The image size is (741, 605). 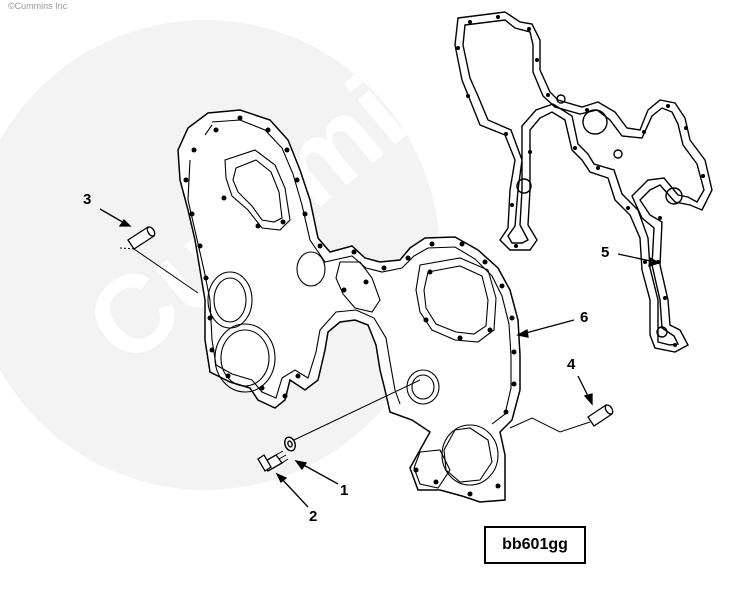 What do you see at coordinates (87, 199) in the screenshot?
I see `callout-3: 3` at bounding box center [87, 199].